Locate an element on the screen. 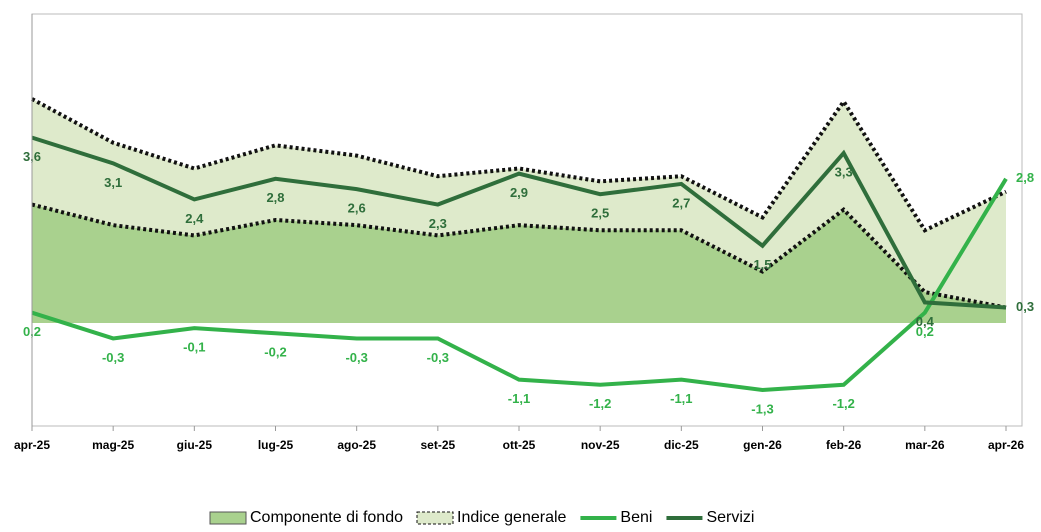 This screenshot has height=532, width=1041. data-label: 3,1 is located at coordinates (113, 182).